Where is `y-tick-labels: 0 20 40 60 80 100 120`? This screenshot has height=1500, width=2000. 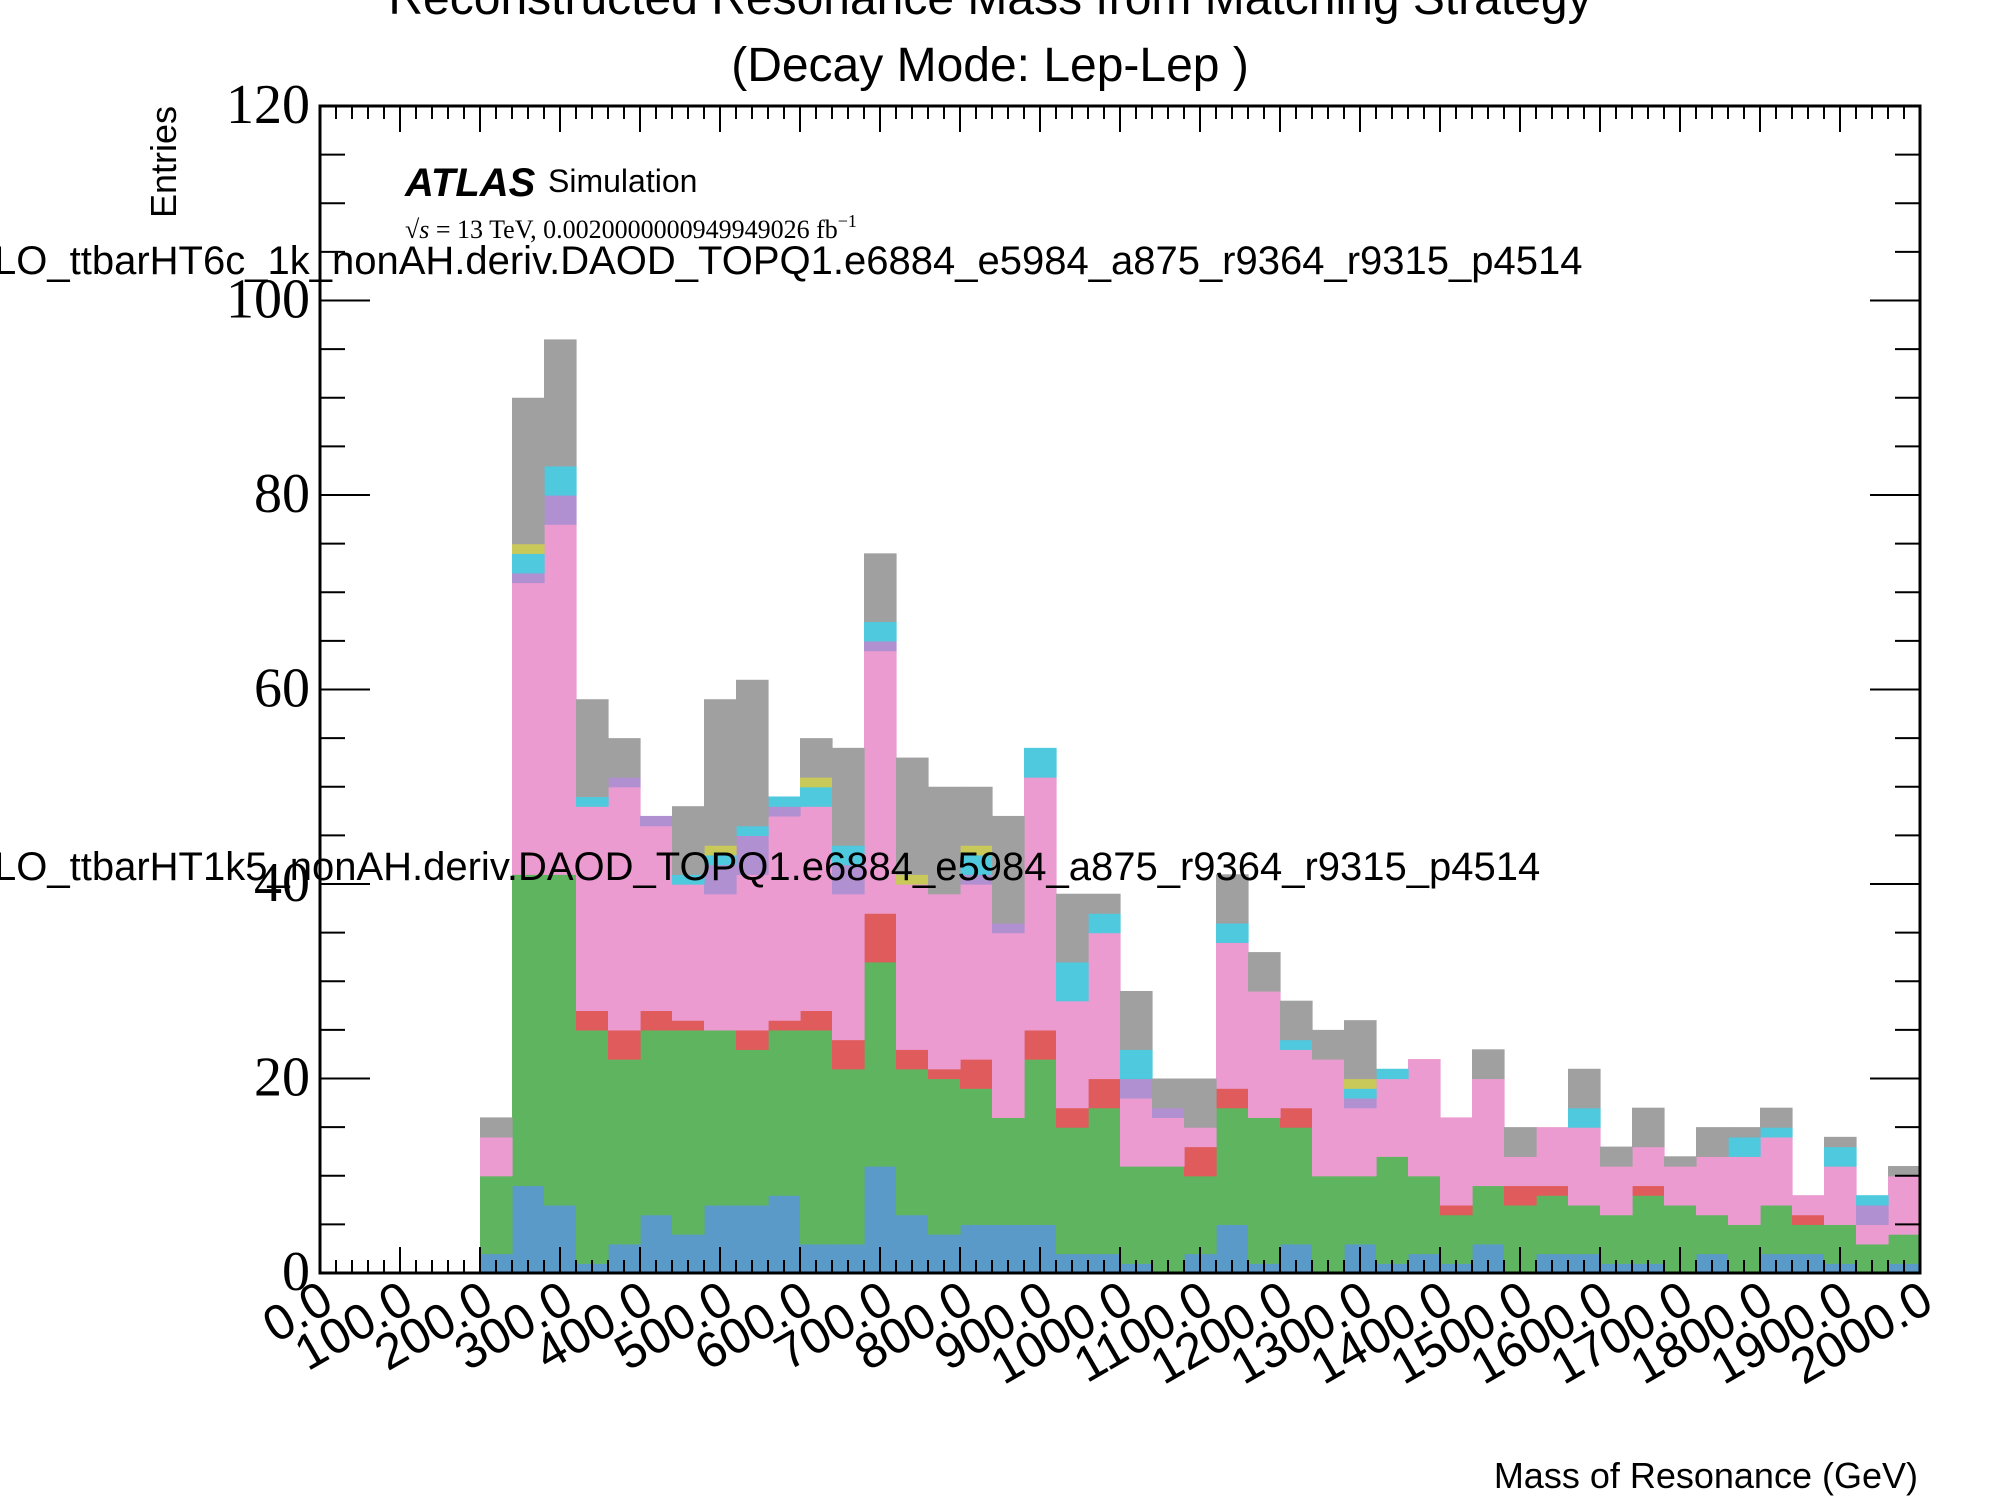
y-tick-labels: 0 20 40 60 80 100 120 is located at coordinates (268, 688).